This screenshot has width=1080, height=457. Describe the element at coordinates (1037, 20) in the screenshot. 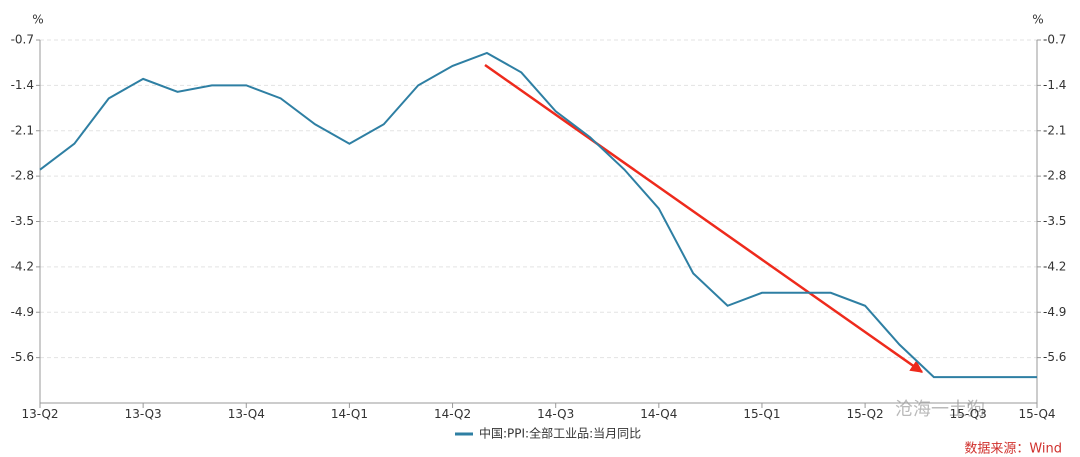

I see `y2-unit: %` at that location.